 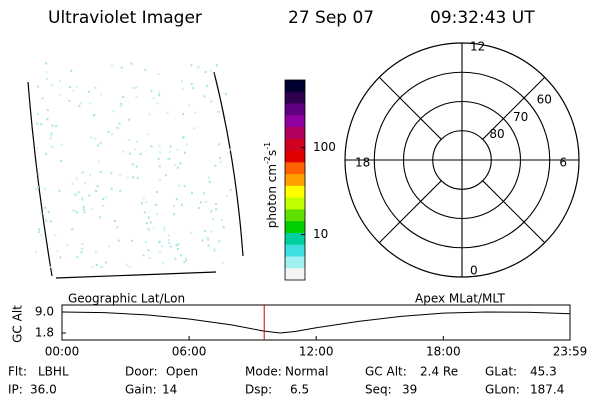 I want to click on x-tick-label: 12:00, so click(x=316, y=352).